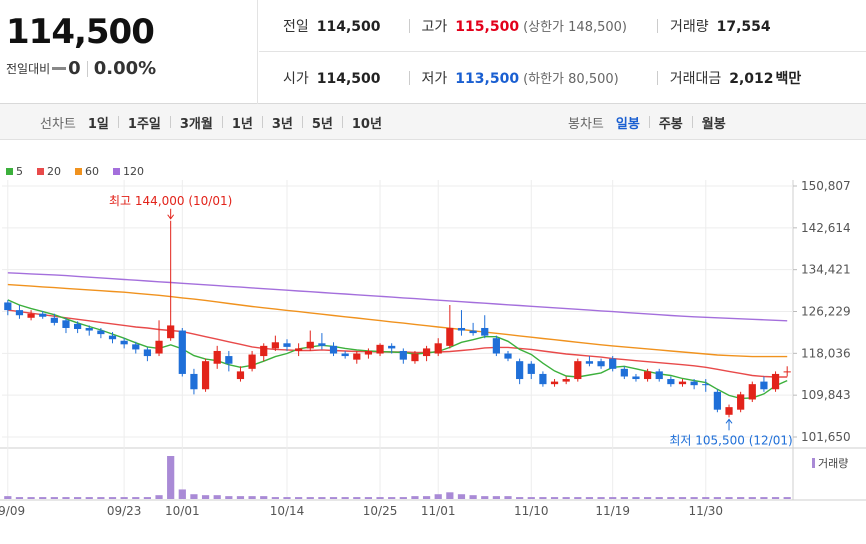 This screenshot has width=866, height=544. I want to click on period-1d: 1일, so click(98, 124).